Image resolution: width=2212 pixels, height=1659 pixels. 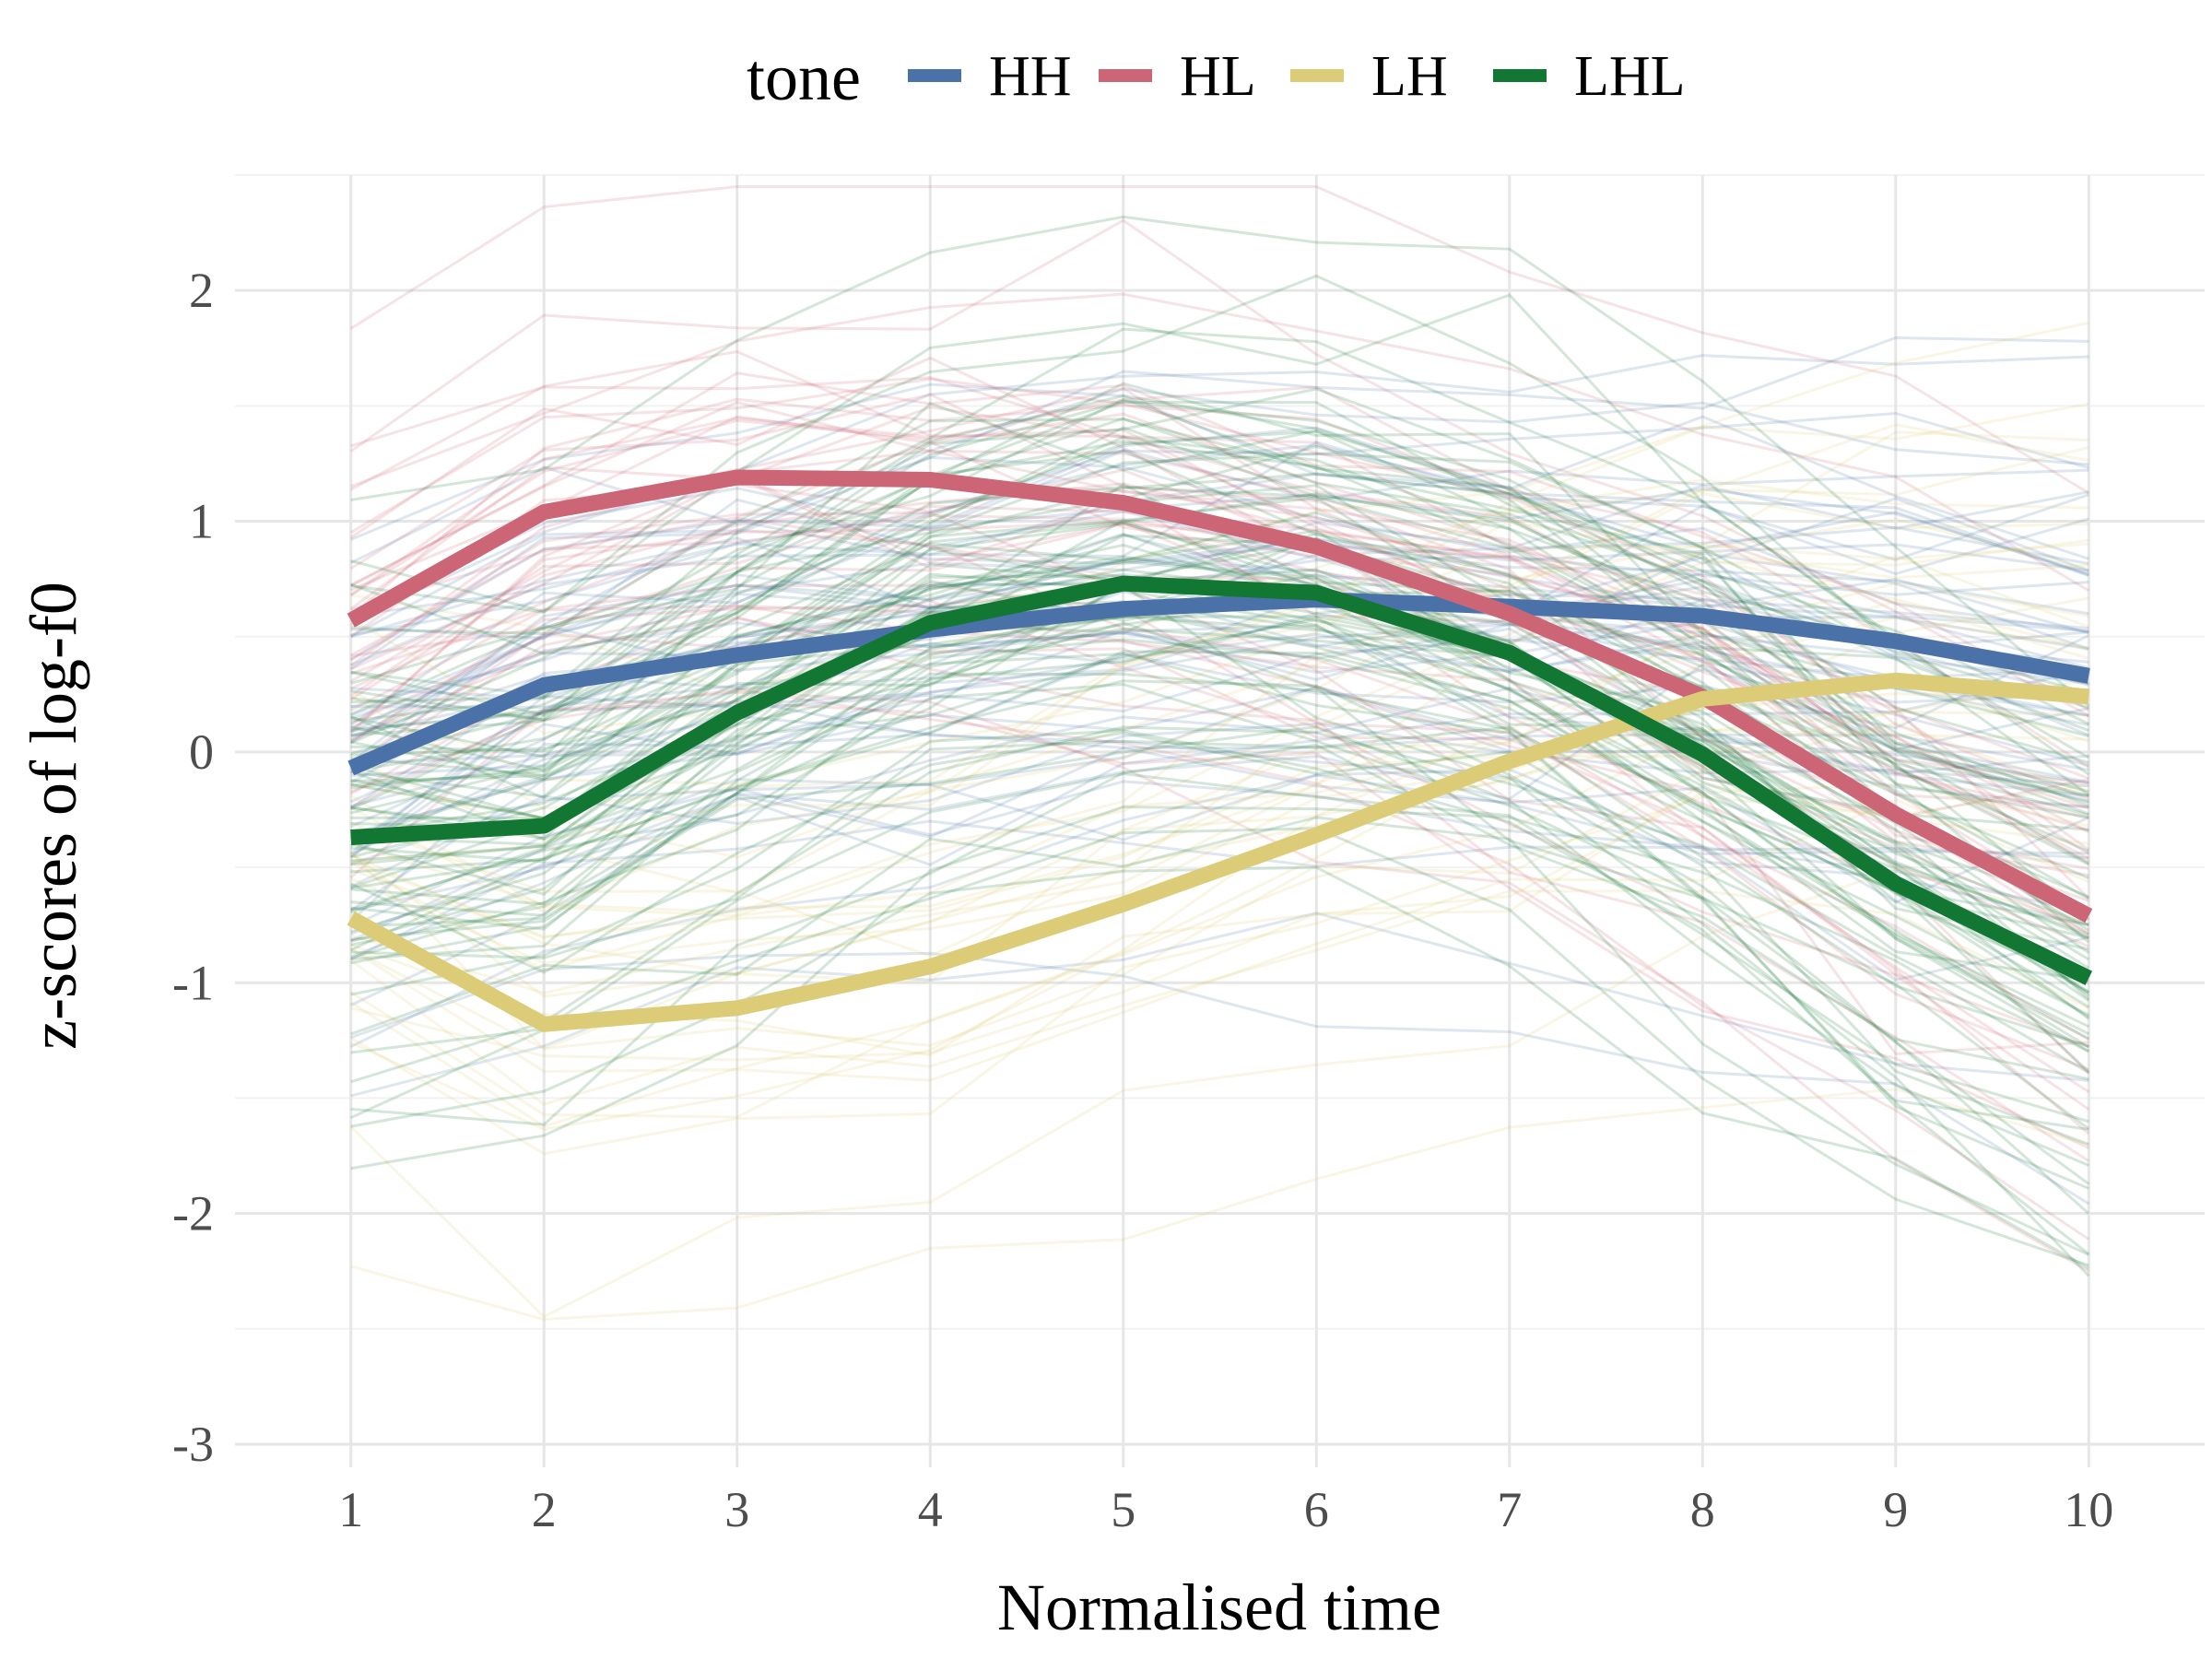 What do you see at coordinates (1219, 340) in the screenshot?
I see `token-contour-hl` at bounding box center [1219, 340].